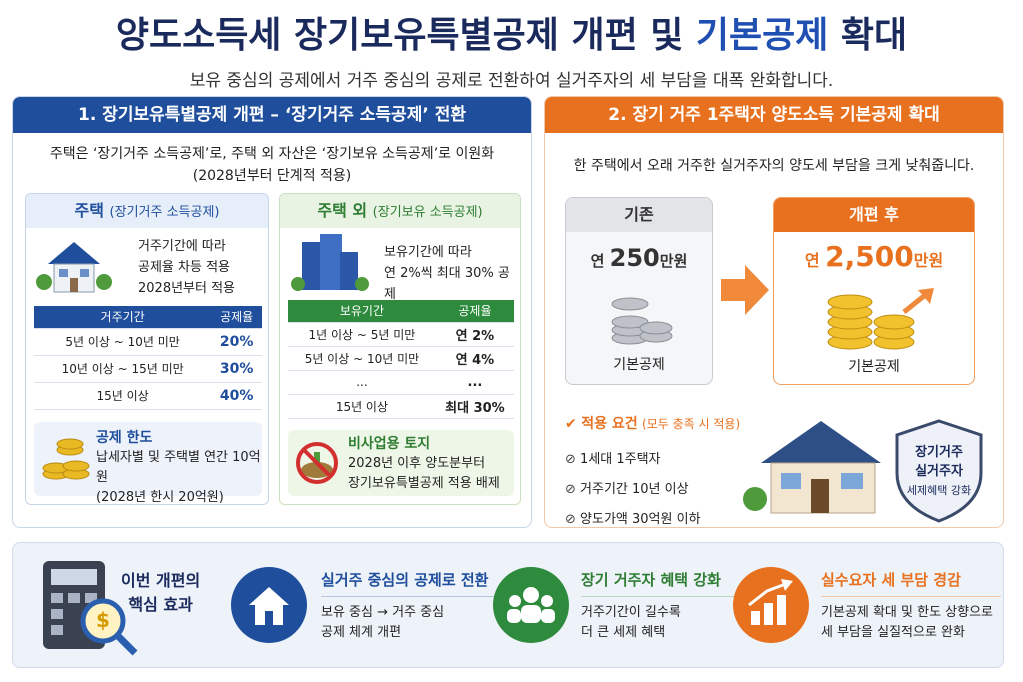 This screenshot has height=682, width=1023. I want to click on house-icon, so click(74, 267).